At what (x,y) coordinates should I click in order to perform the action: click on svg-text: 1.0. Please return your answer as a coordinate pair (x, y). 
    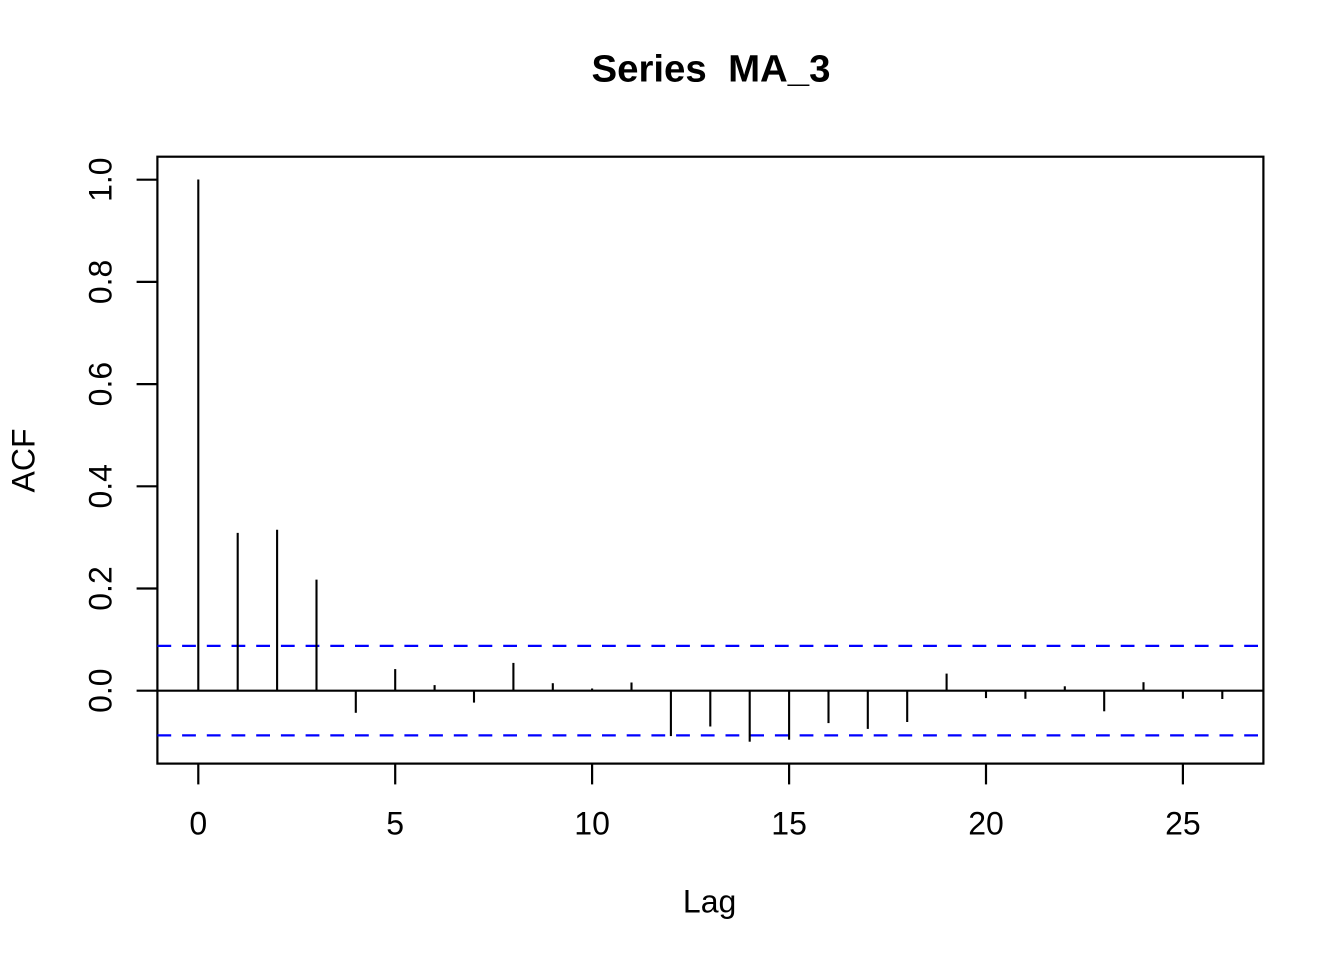
    Looking at the image, I should click on (101, 179).